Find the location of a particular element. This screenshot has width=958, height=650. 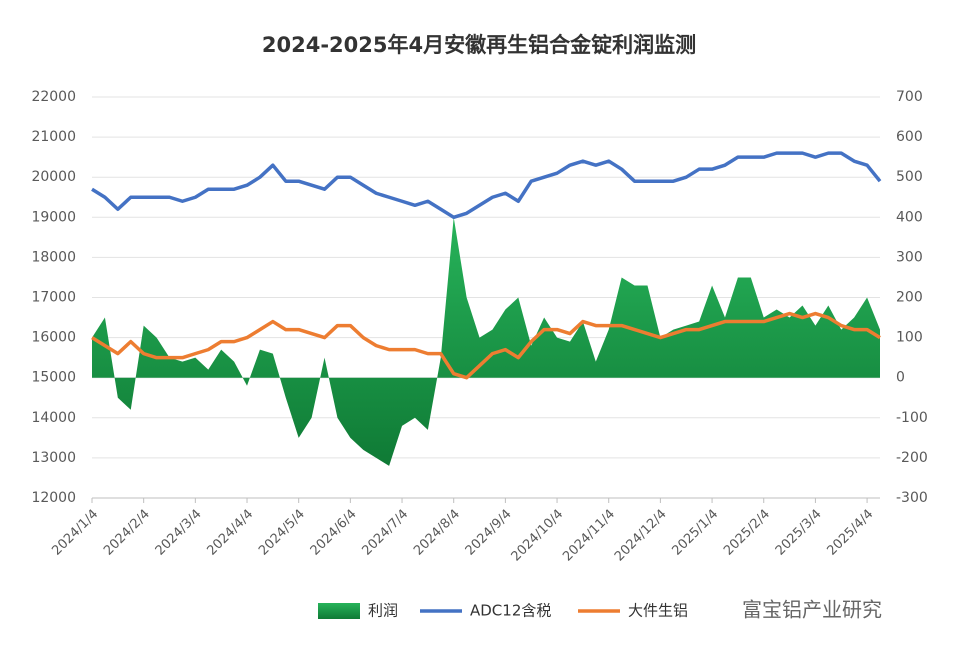

y2-tick-label: 300 is located at coordinates (909, 257).